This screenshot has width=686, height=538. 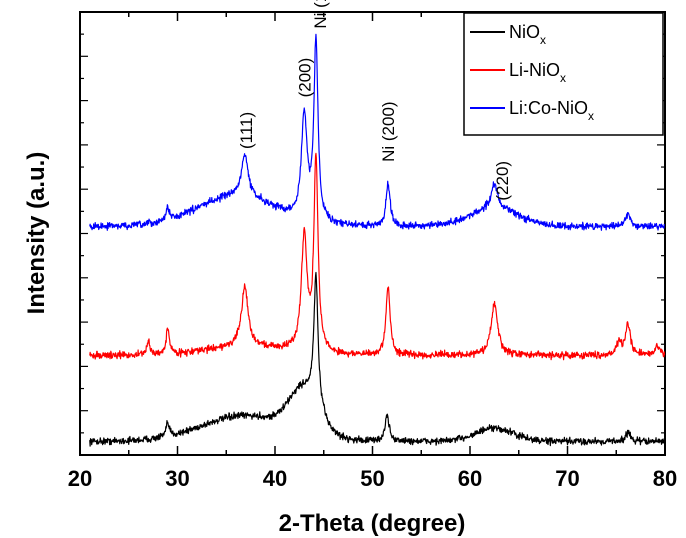 I want to click on x-tick-label: 50, so click(x=372, y=478).